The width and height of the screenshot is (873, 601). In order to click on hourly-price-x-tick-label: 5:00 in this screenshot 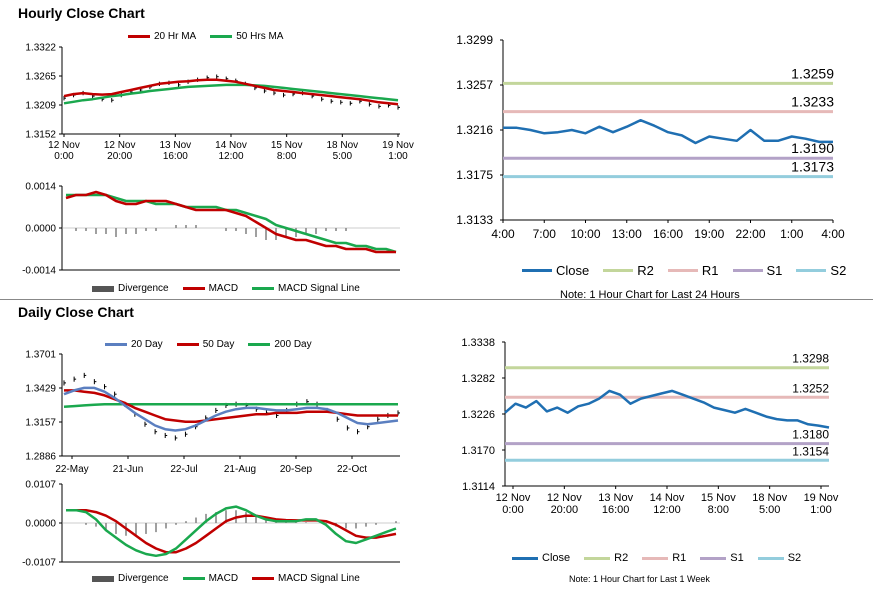, I will do `click(343, 156)`.